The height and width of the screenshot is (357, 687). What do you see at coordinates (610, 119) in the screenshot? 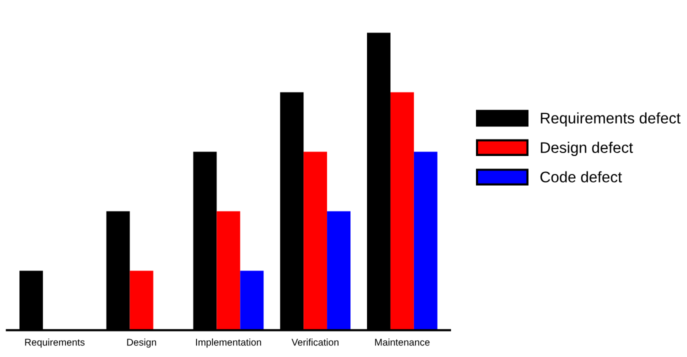
I see `legend-label: Requirements defect` at bounding box center [610, 119].